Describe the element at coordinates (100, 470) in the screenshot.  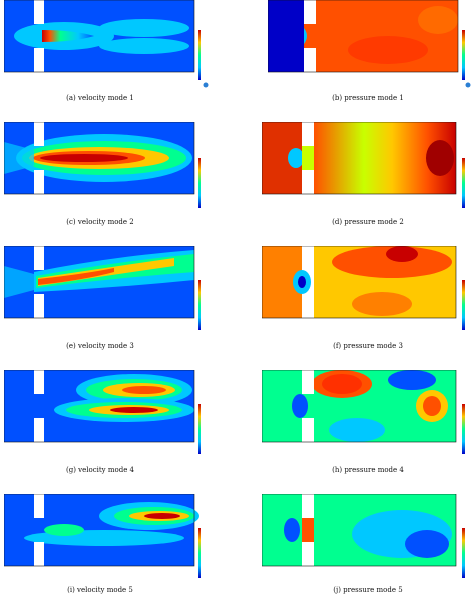
I see `caption-g: (g) velocity mode 4` at that location.